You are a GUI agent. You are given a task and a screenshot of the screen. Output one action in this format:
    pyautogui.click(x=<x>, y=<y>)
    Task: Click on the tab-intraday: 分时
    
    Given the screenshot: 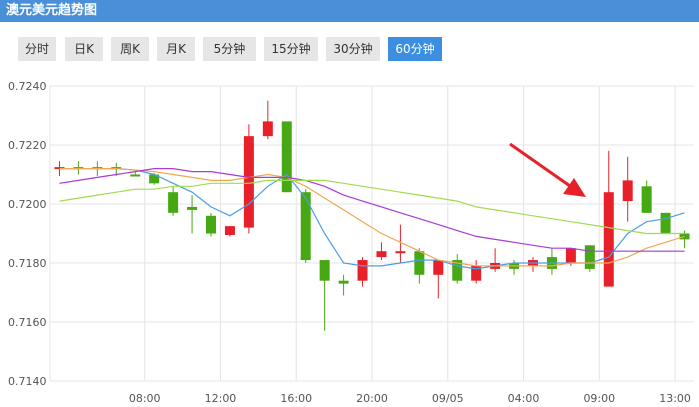 What is the action you would take?
    pyautogui.click(x=37, y=49)
    